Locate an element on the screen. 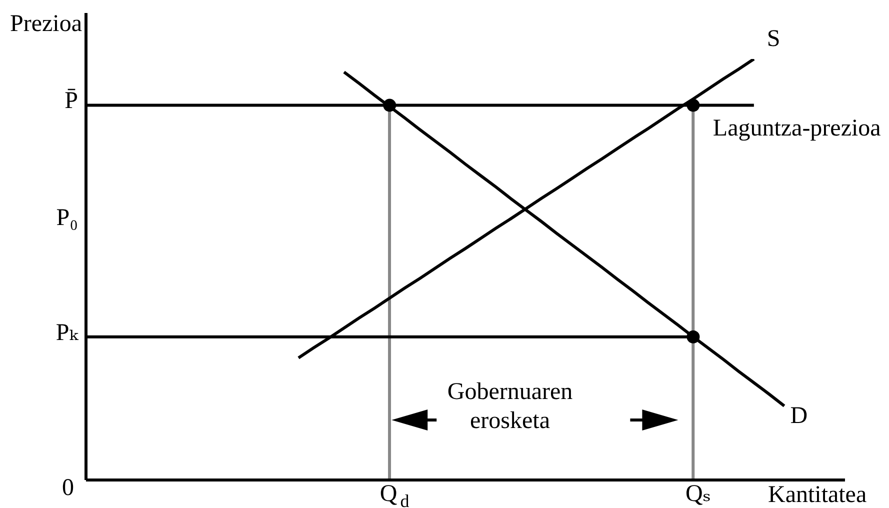  text: Pₖ is located at coordinates (68, 333).